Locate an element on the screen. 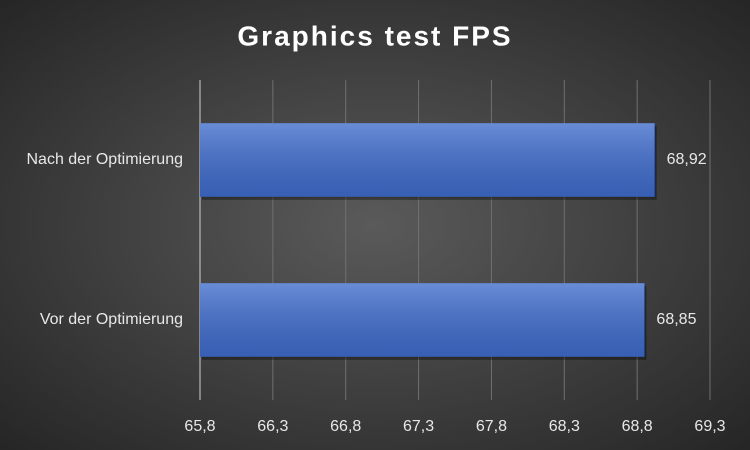  y-tick-label: Nach der Optimierung is located at coordinates (104, 159).